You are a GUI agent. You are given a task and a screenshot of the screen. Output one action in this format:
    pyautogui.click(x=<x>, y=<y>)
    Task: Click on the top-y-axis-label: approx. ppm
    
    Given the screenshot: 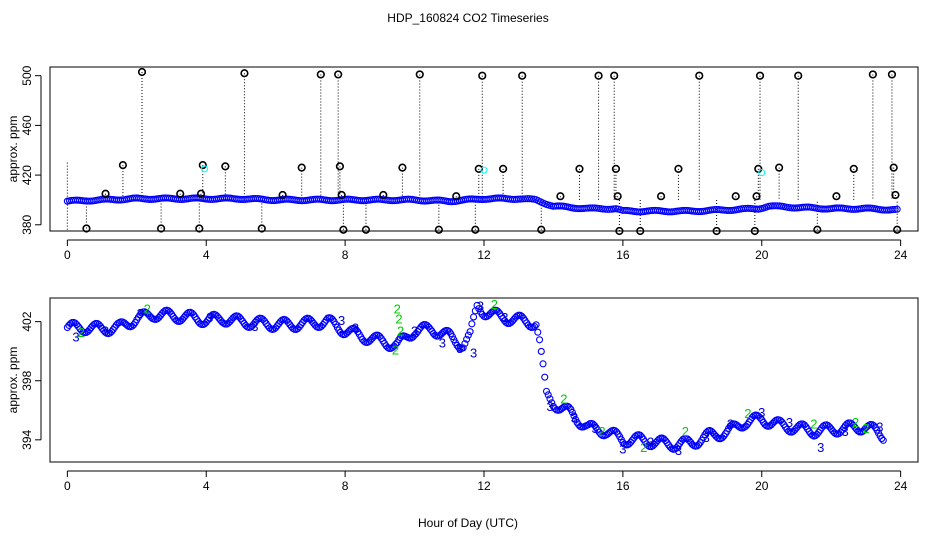 What is the action you would take?
    pyautogui.click(x=13, y=149)
    